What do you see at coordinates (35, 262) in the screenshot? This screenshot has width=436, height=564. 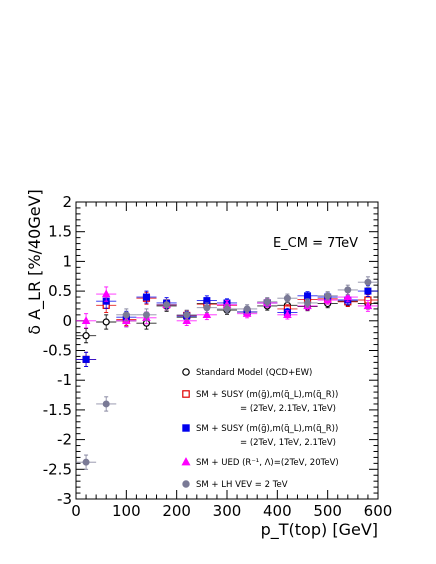 I see `y-axis-title: δ A_LR [%/40GeV]` at bounding box center [35, 262].